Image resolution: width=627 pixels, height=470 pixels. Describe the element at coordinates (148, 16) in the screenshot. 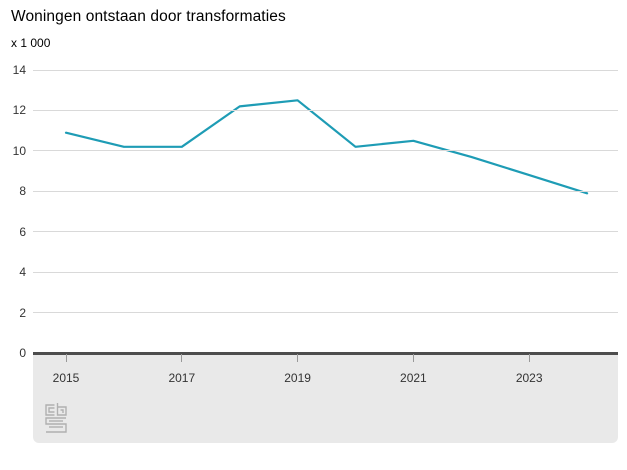

I see `chart-title: Woningen ontstaan door transformaties` at that location.